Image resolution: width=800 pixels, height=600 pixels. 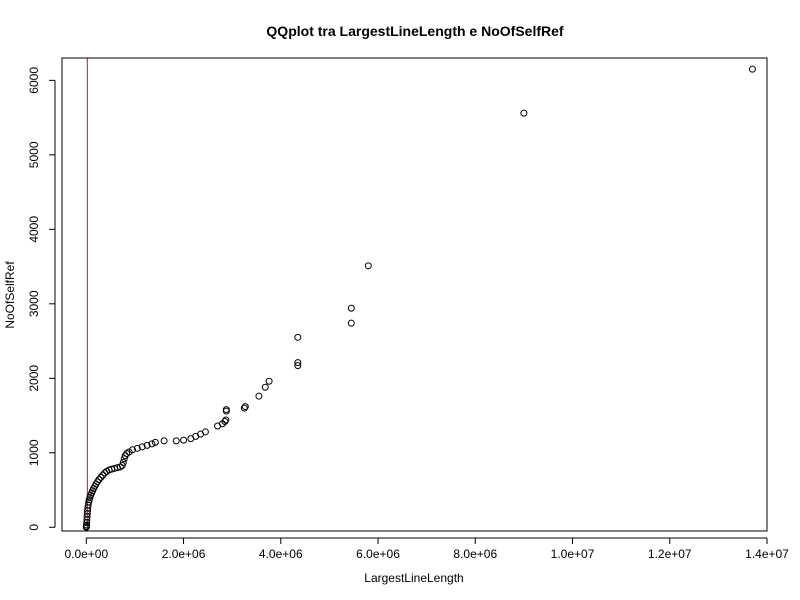 What do you see at coordinates (34, 154) in the screenshot?
I see `y-tick-label: 5000` at bounding box center [34, 154].